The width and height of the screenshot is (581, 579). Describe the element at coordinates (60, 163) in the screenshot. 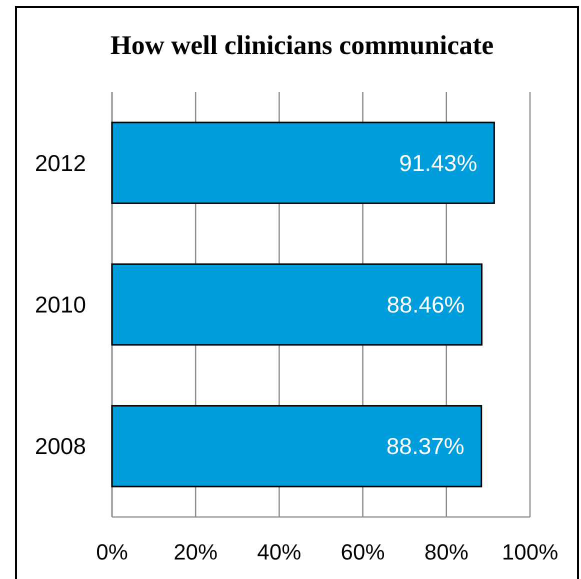

I see `y-tick-label: 2012` at that location.